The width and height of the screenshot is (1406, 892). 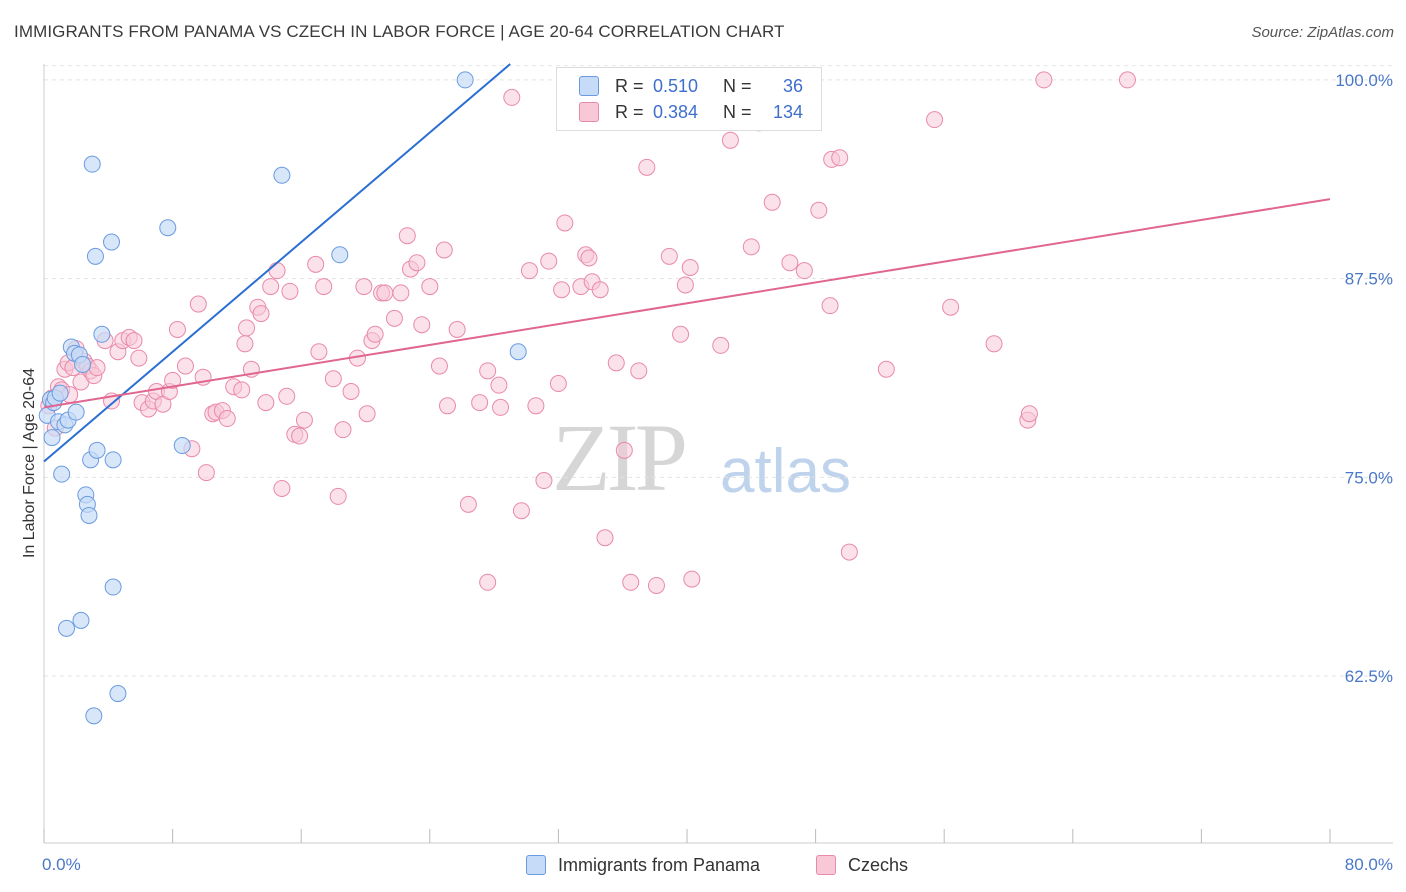 I want to click on y-tick-label: 62.5%, so click(x=1369, y=676).